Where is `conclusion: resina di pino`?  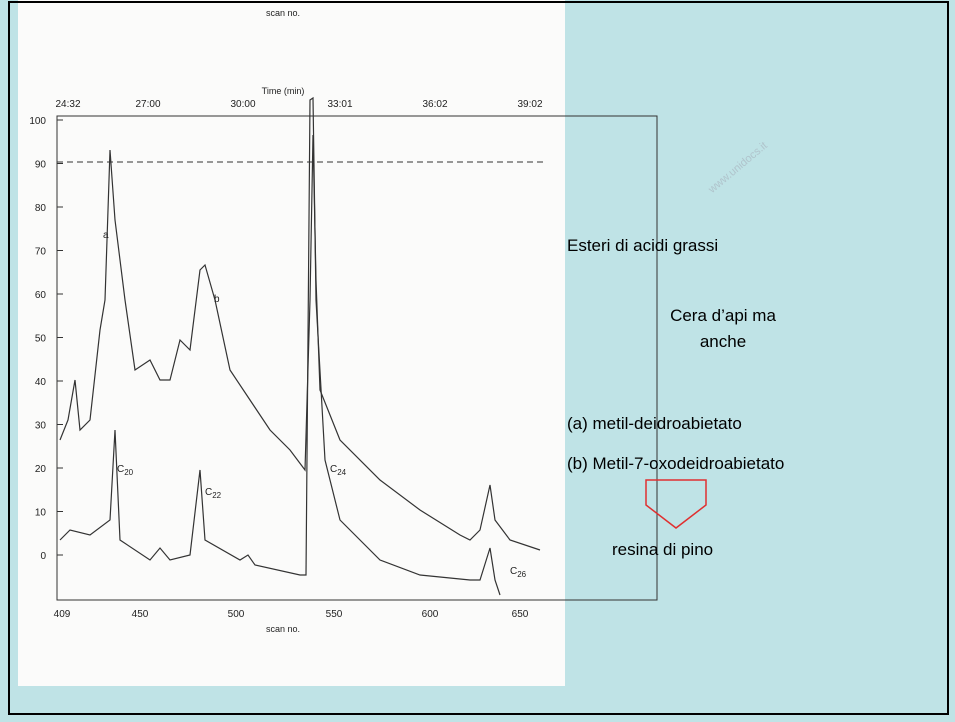 conclusion: resina di pino is located at coordinates (662, 549).